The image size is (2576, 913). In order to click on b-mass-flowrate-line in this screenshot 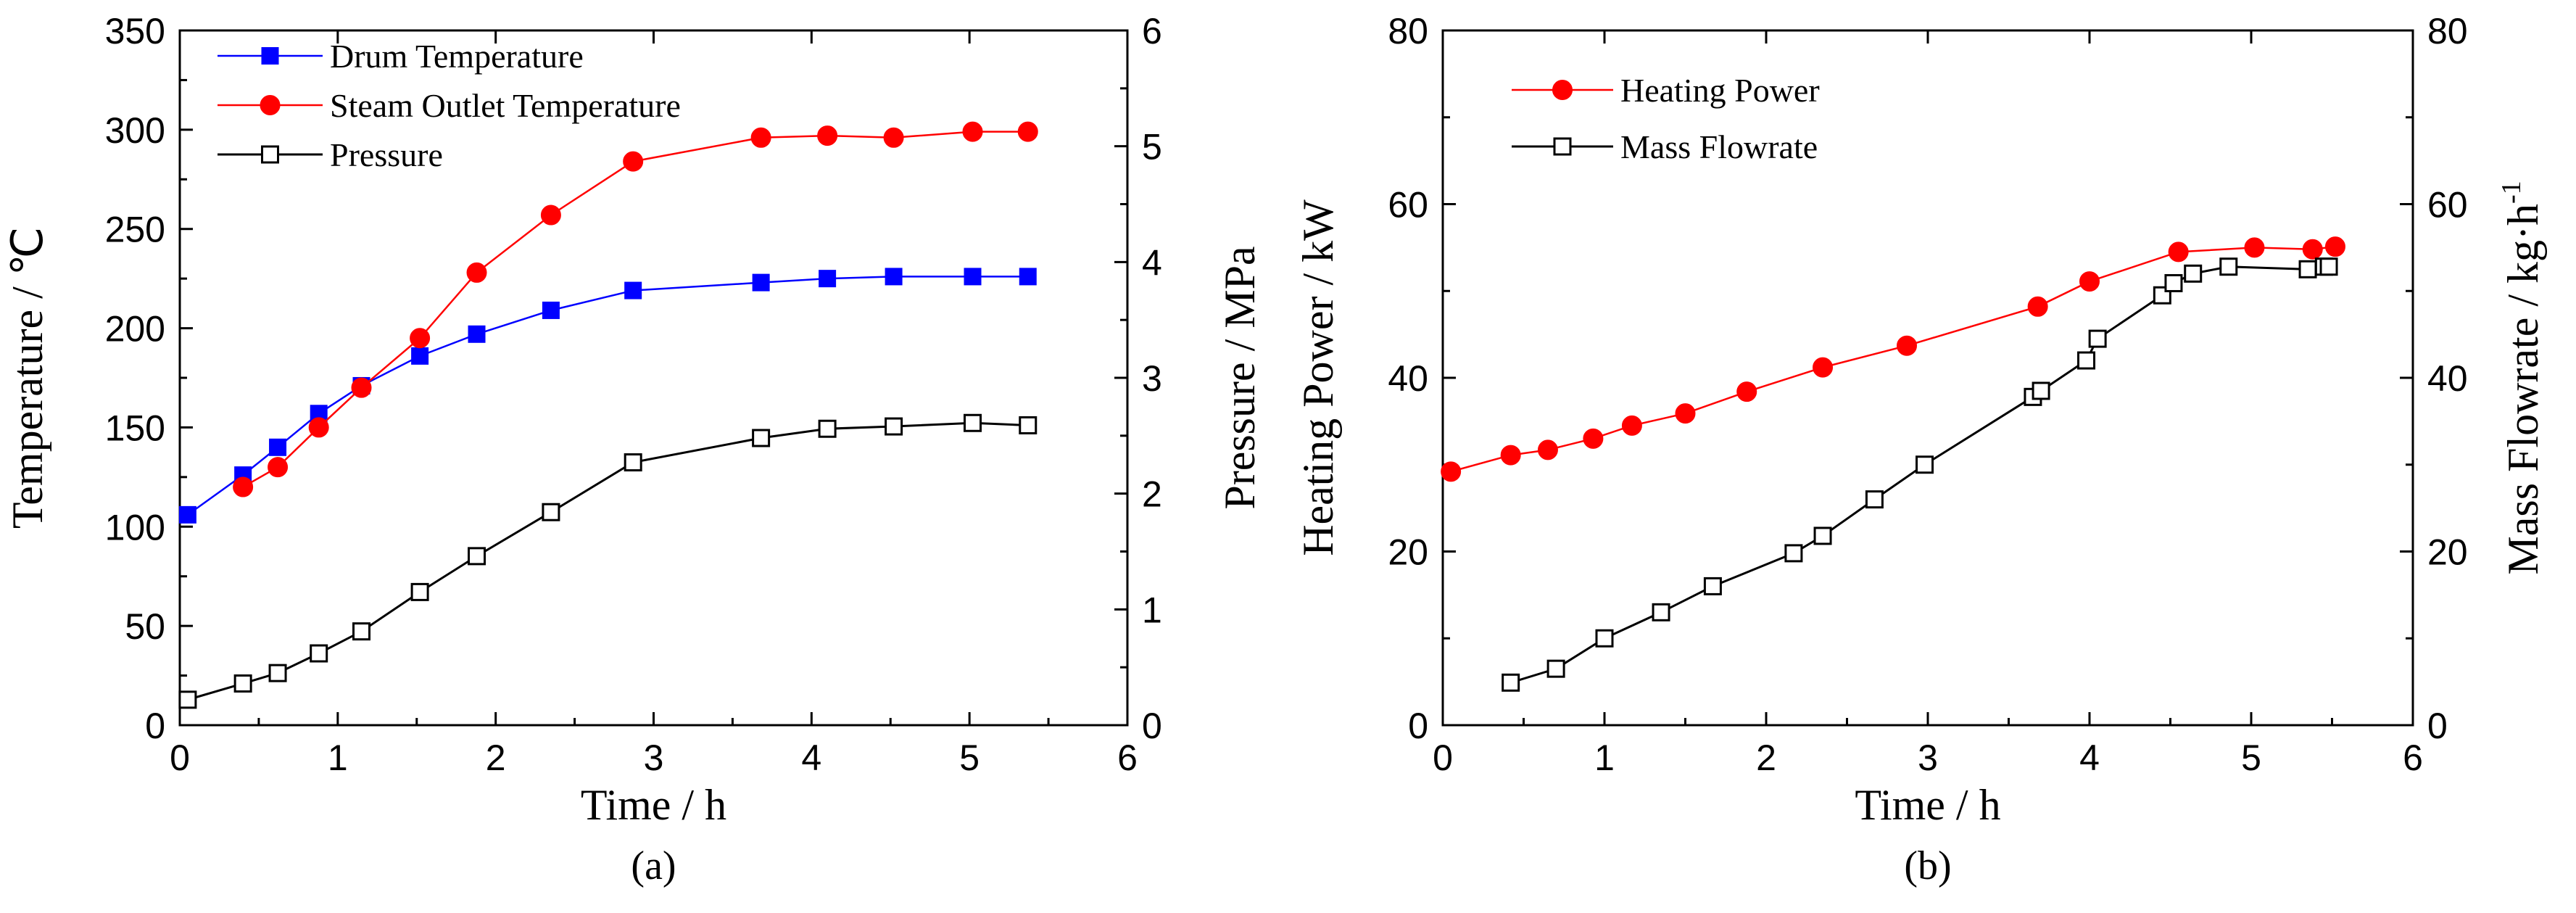, I will do `click(1920, 474)`.